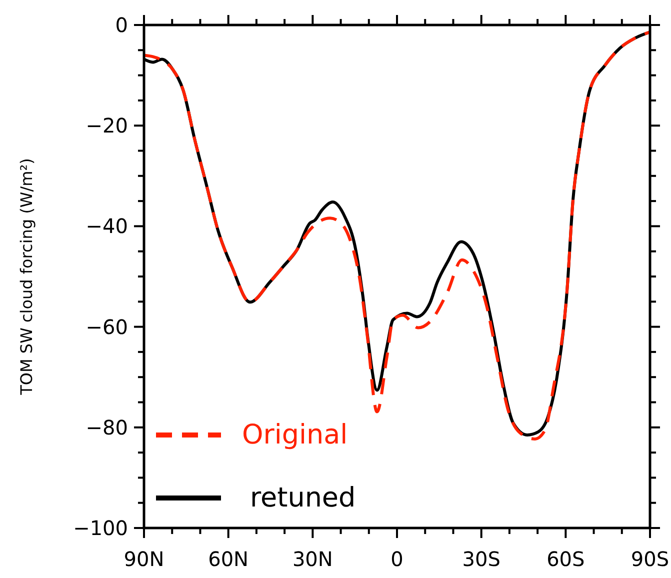 The image size is (671, 578). Describe the element at coordinates (144, 559) in the screenshot. I see `x-tick-label: 90N` at that location.